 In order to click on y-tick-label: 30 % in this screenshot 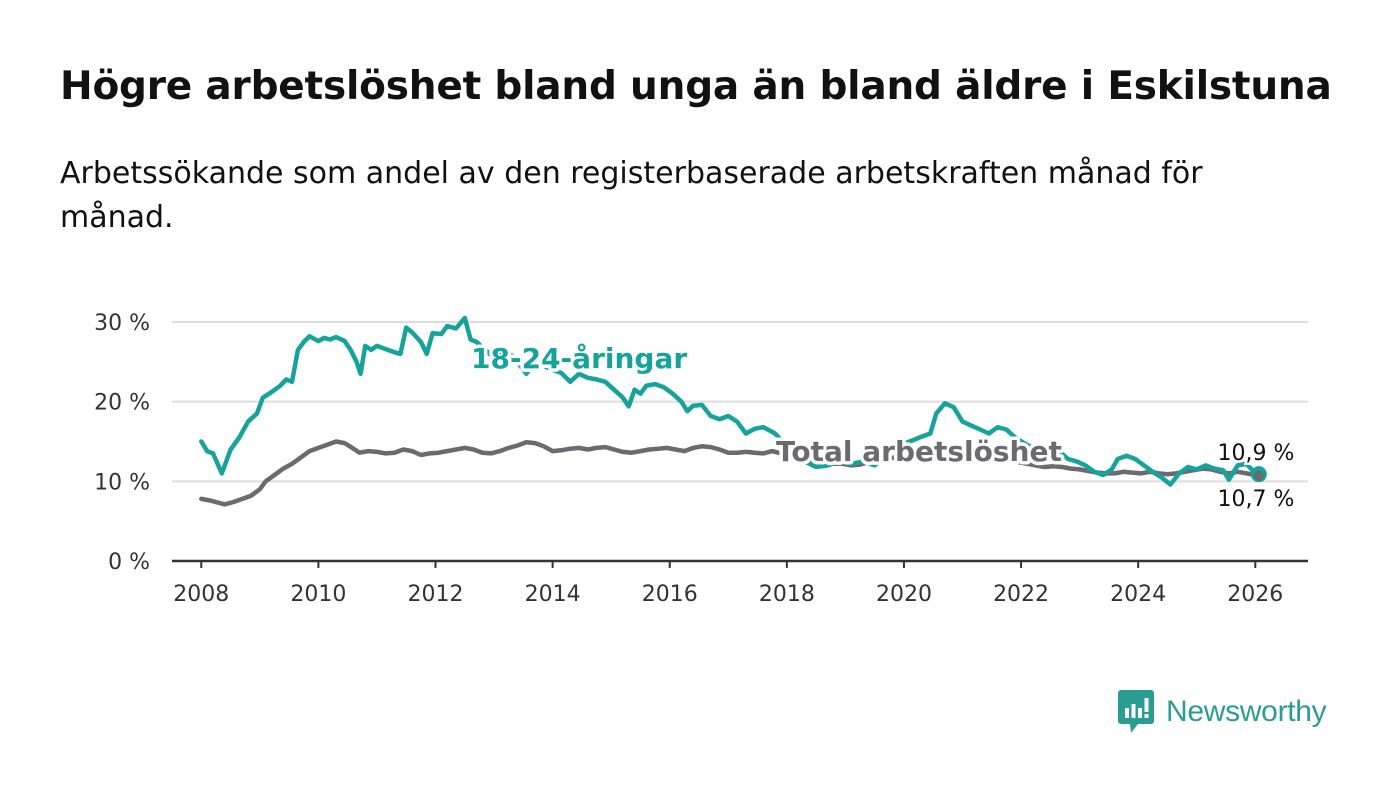, I will do `click(122, 323)`.